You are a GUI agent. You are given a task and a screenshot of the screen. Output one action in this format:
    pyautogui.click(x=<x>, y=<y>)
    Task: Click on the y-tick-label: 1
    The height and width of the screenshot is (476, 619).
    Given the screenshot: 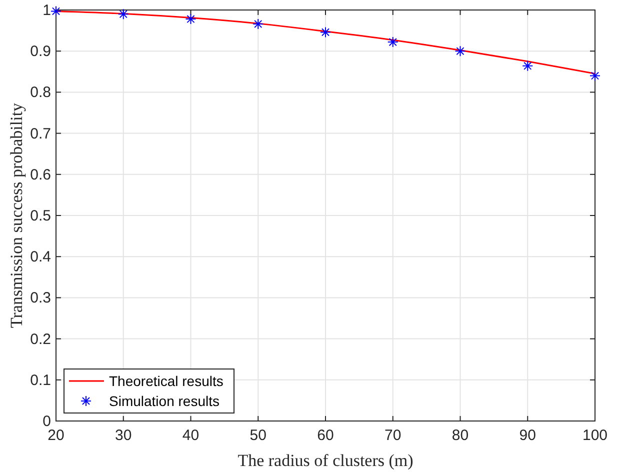 What is the action you would take?
    pyautogui.click(x=46, y=10)
    